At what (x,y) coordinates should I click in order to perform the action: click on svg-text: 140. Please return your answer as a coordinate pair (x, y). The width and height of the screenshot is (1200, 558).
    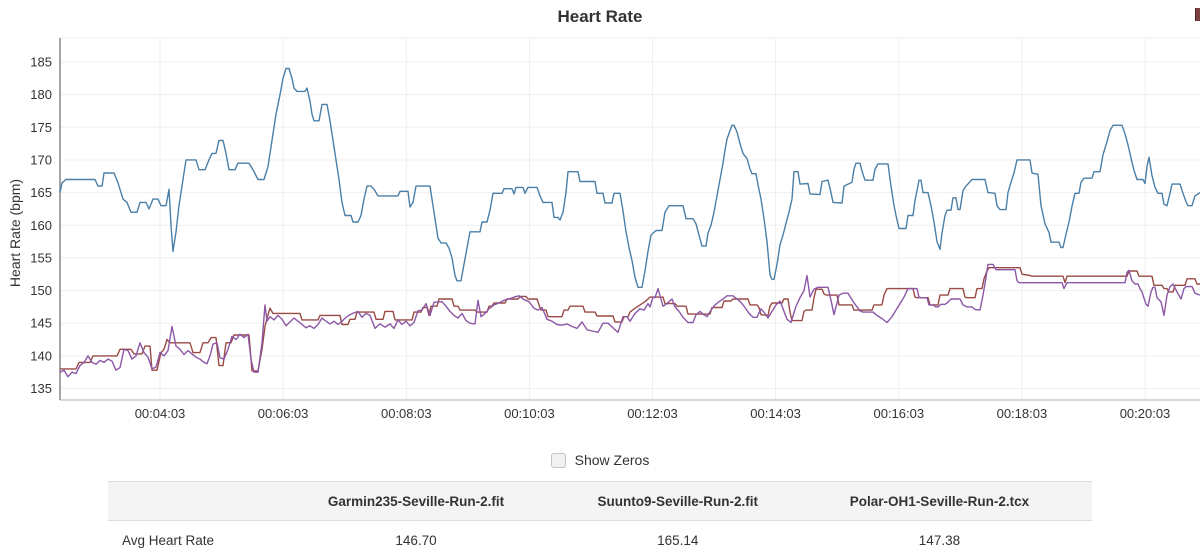
    Looking at the image, I should click on (41, 355).